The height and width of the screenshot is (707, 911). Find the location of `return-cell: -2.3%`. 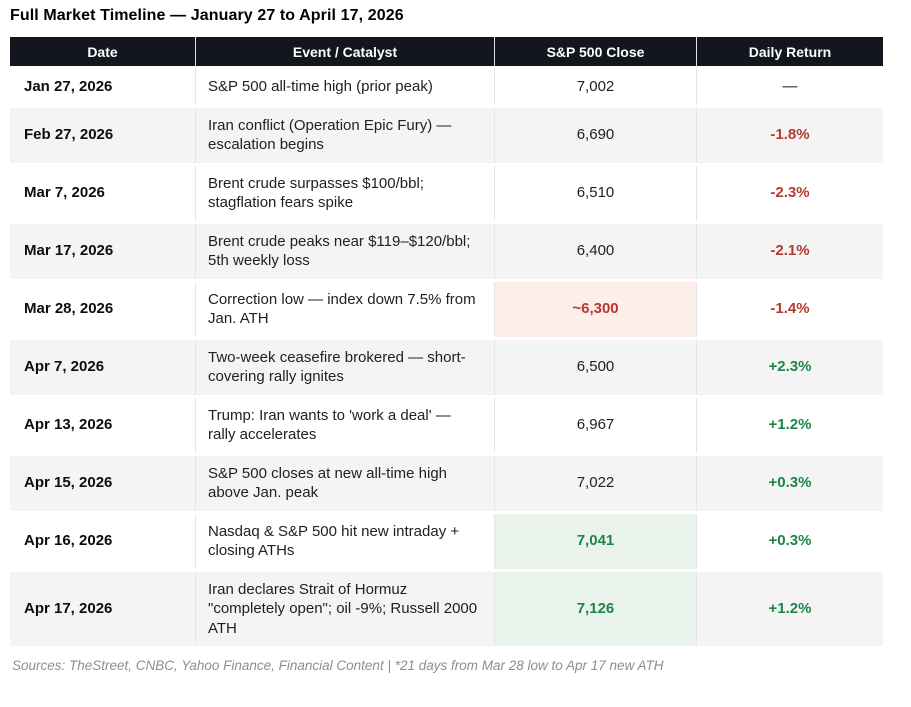

return-cell: -2.3% is located at coordinates (790, 193).